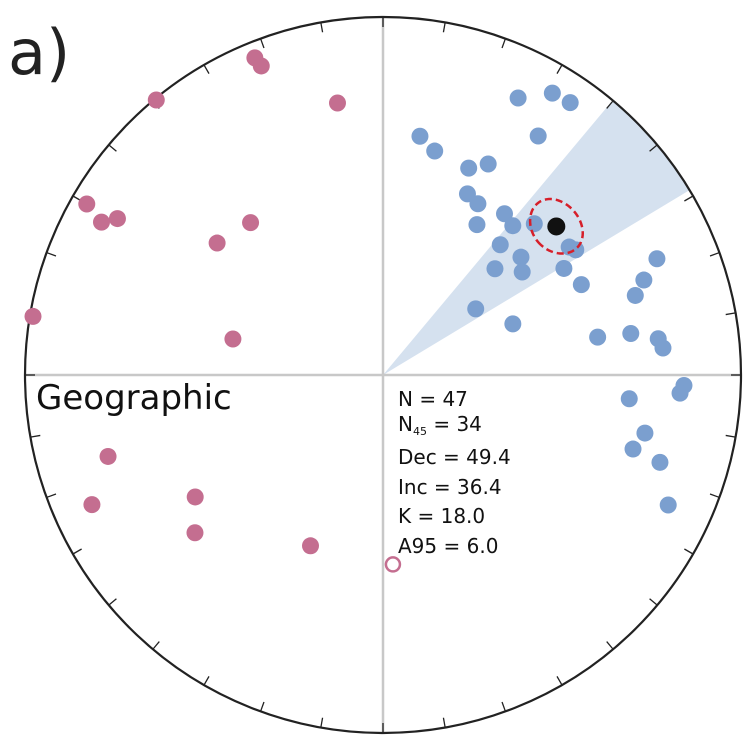  What do you see at coordinates (454, 457) in the screenshot?
I see `stat-dec: Dec = 49.4` at bounding box center [454, 457].